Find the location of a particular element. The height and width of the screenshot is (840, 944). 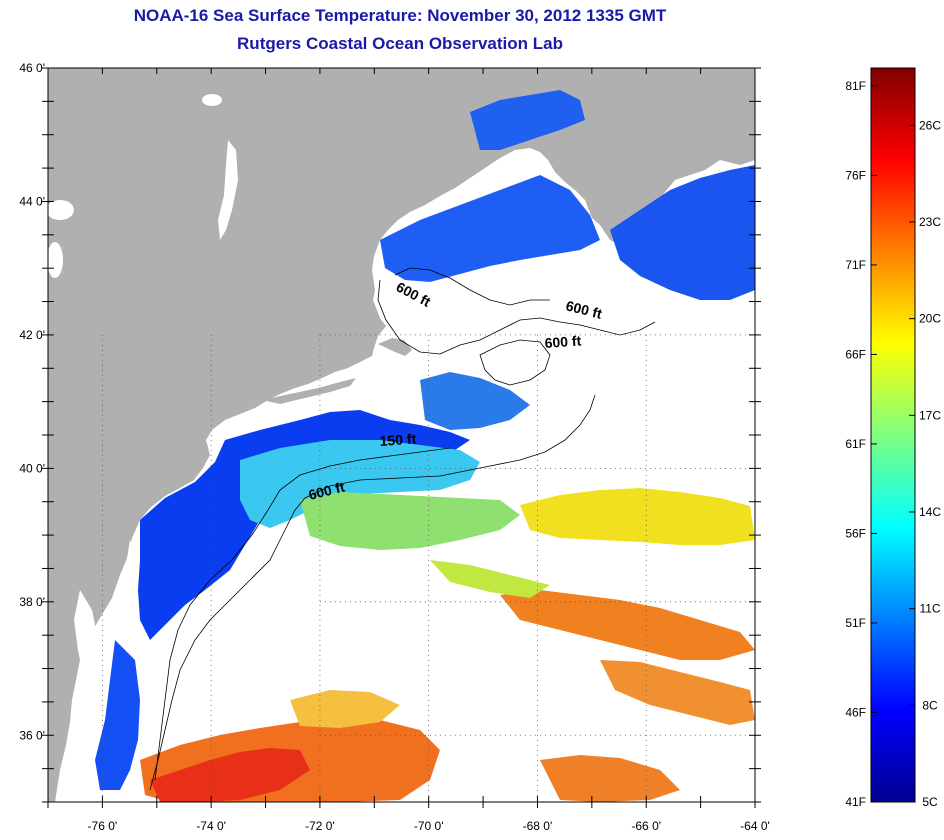

contour-label-150ft: 150 ft is located at coordinates (398, 439).